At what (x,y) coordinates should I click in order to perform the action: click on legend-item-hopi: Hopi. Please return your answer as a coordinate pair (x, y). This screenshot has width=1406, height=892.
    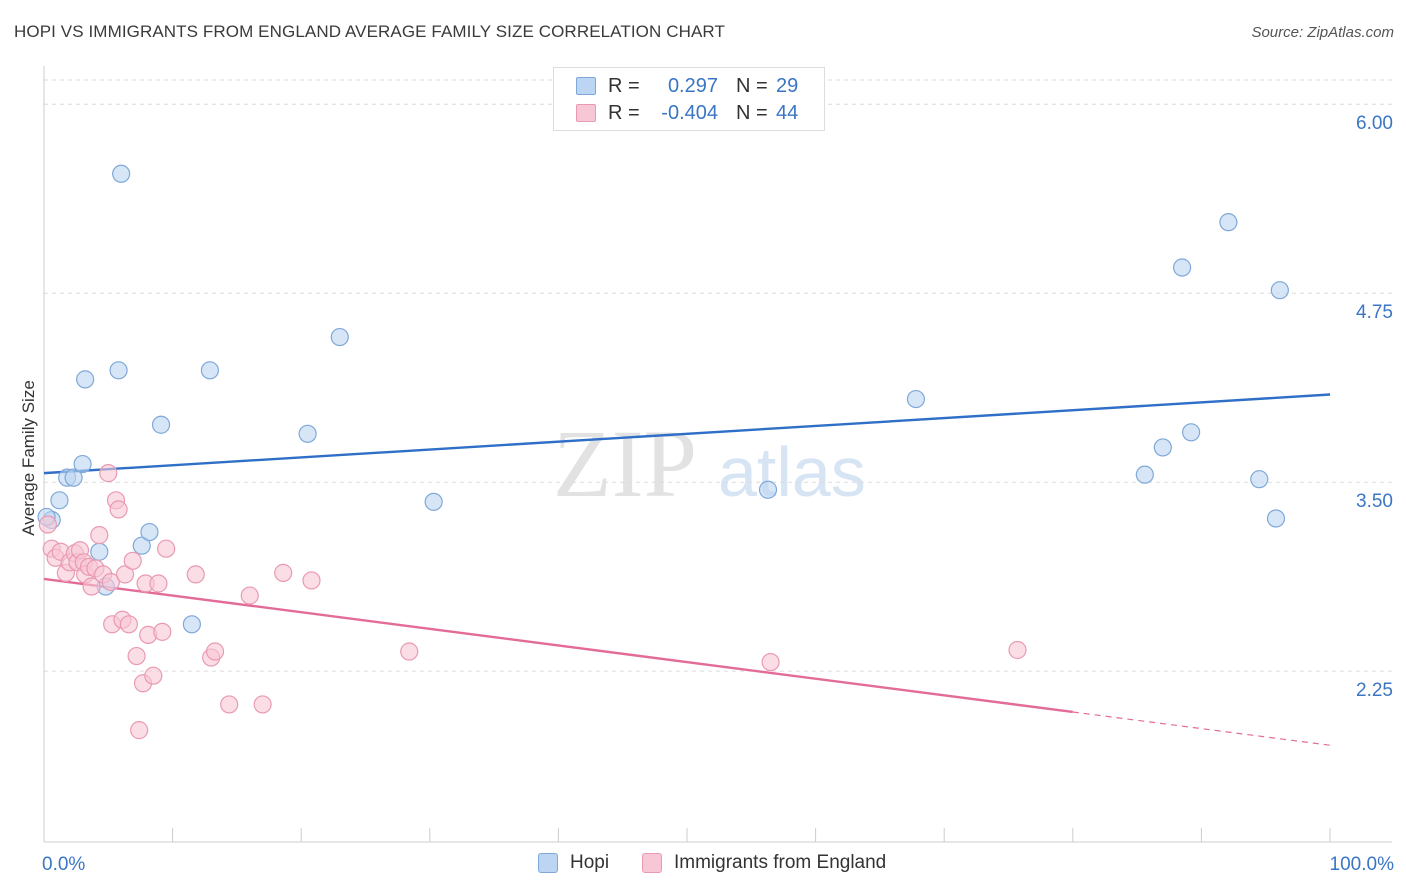
    Looking at the image, I should click on (573, 863).